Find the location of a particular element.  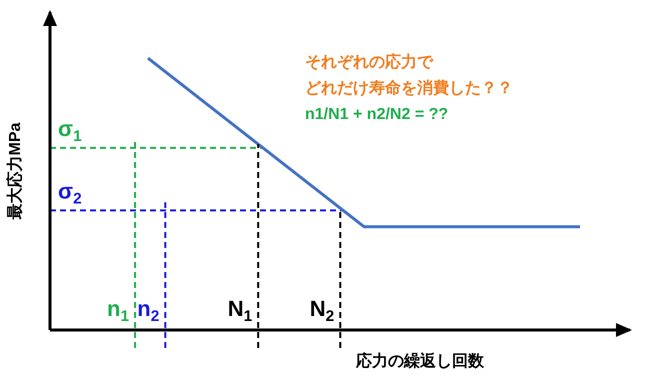

ref-line-label: σ$_{1}$ is located at coordinates (70, 131).